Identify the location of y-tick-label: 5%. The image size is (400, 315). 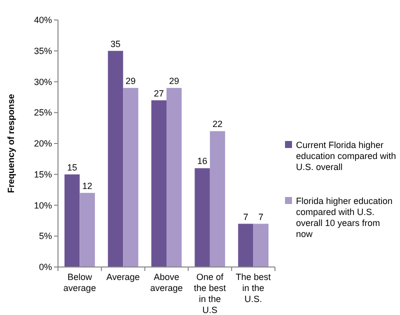
(45, 236).